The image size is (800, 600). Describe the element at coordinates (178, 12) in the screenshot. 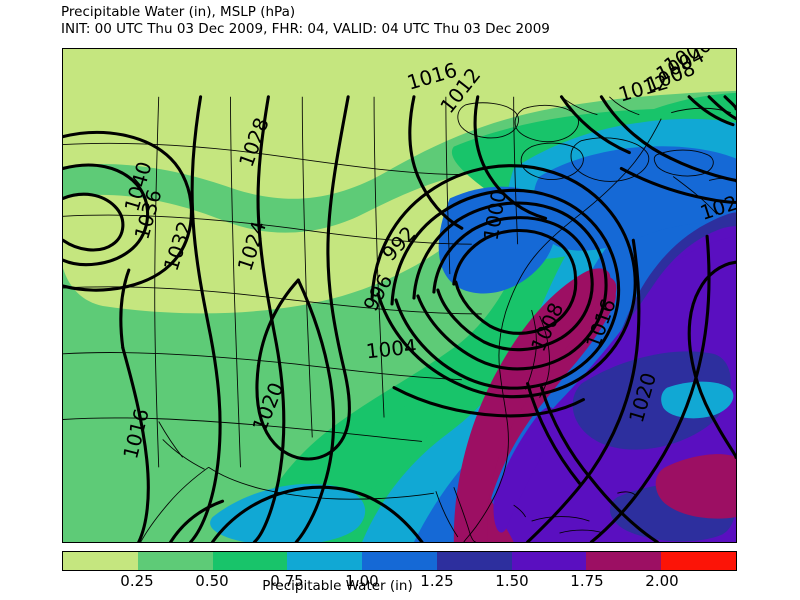

I see `figure-title: Precipitable Water (in), MSLP (hPa)` at that location.